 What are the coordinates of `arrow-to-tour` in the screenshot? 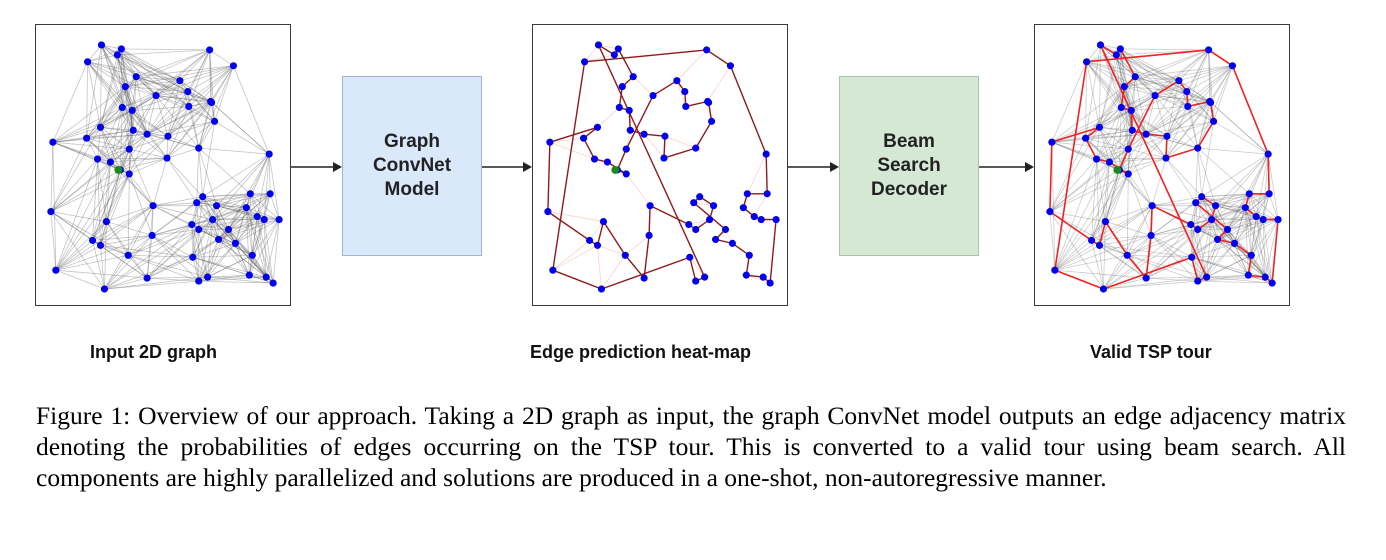 It's located at (1006, 167).